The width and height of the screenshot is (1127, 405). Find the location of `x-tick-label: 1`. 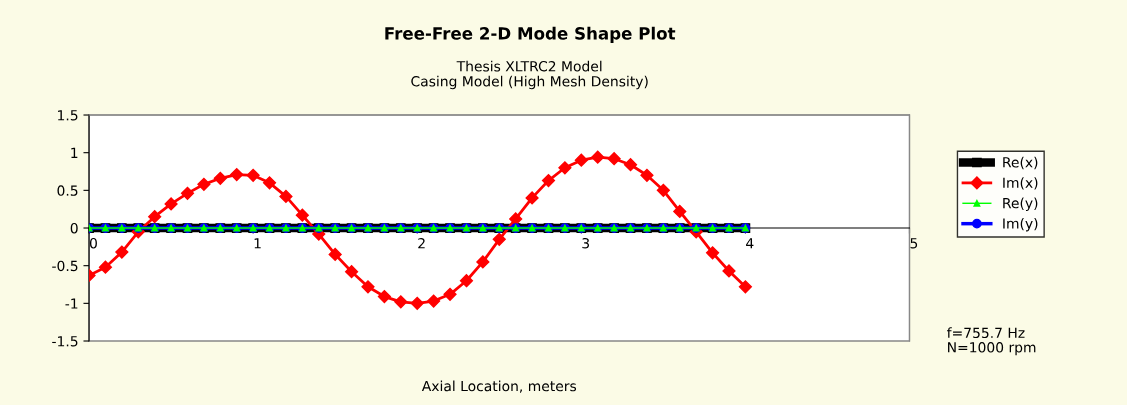

x-tick-label: 1 is located at coordinates (257, 243).